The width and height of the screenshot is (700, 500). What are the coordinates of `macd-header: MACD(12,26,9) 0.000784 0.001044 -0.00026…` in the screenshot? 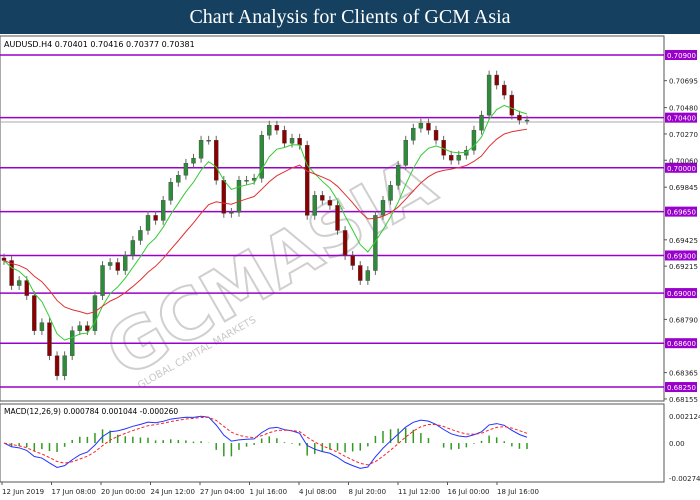 It's located at (91, 411).